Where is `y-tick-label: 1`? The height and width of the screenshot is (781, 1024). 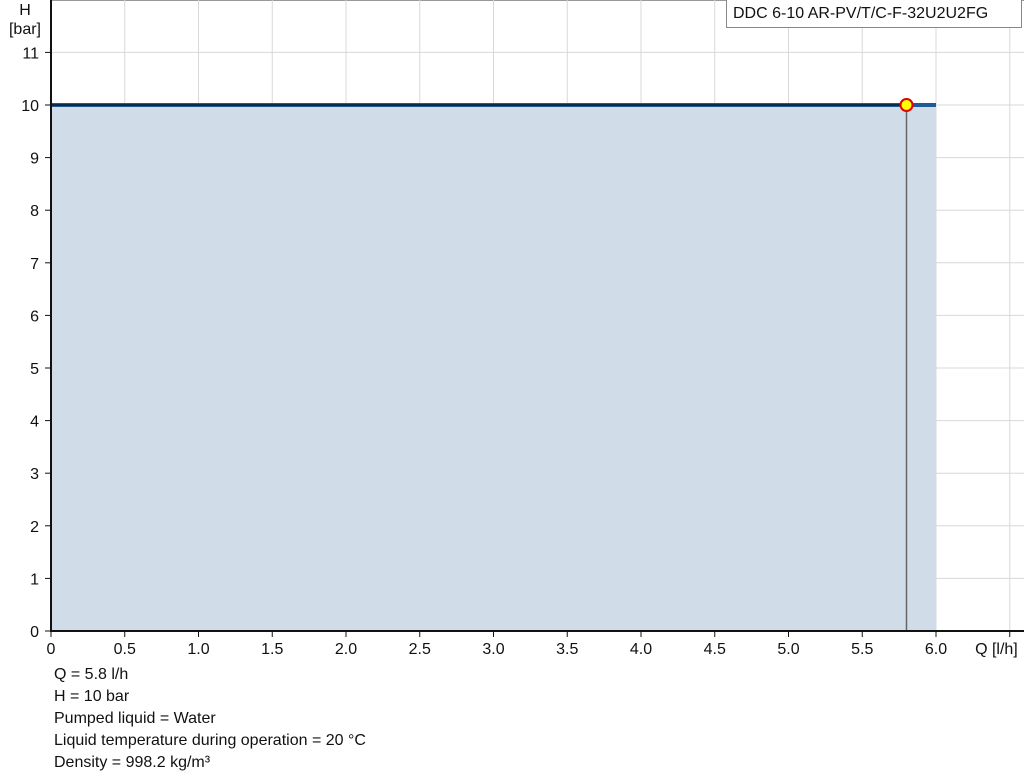 y-tick-label: 1 is located at coordinates (34, 579).